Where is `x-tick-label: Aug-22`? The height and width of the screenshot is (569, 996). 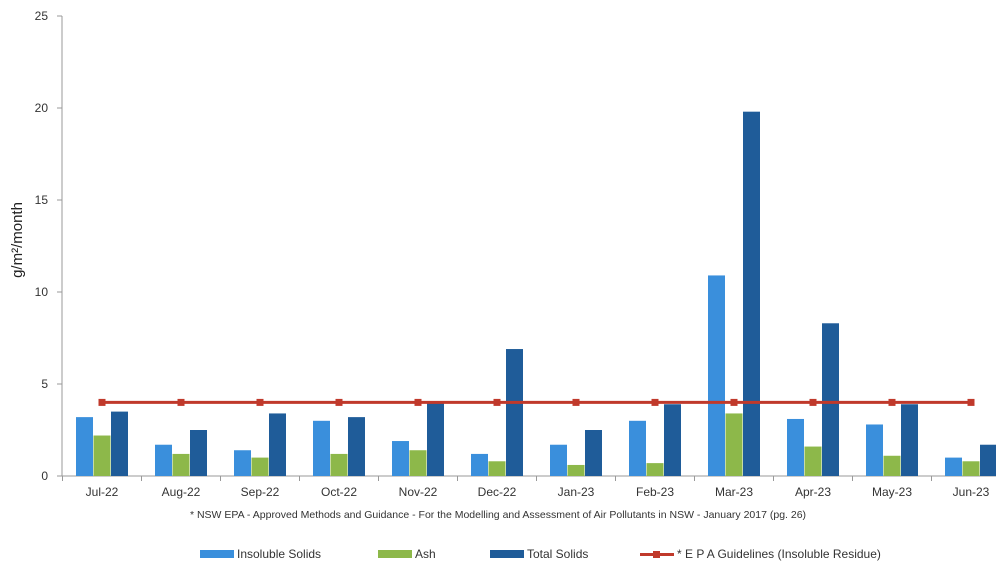 x-tick-label: Aug-22 is located at coordinates (181, 492).